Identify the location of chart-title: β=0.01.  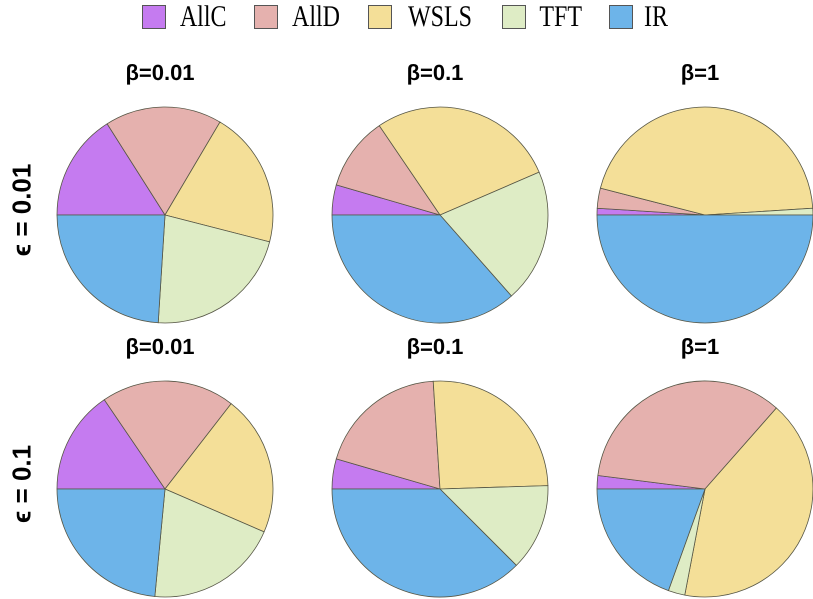
(160, 347).